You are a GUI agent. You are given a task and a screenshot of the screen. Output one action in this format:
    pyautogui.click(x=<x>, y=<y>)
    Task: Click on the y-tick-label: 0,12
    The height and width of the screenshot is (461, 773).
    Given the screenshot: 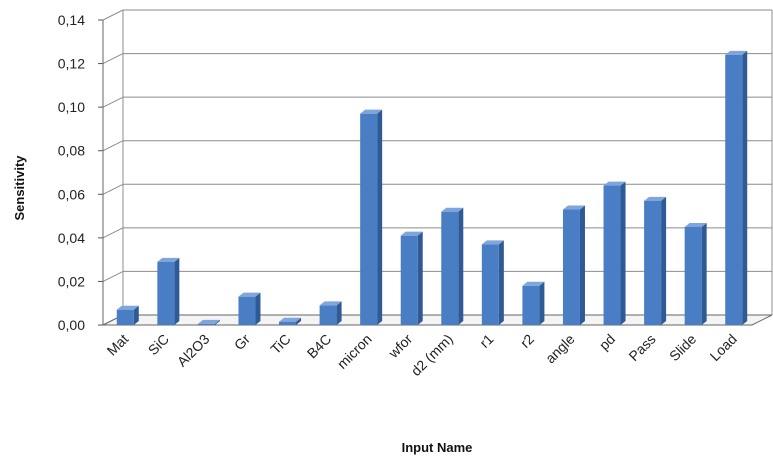 What is the action you would take?
    pyautogui.click(x=71, y=64)
    